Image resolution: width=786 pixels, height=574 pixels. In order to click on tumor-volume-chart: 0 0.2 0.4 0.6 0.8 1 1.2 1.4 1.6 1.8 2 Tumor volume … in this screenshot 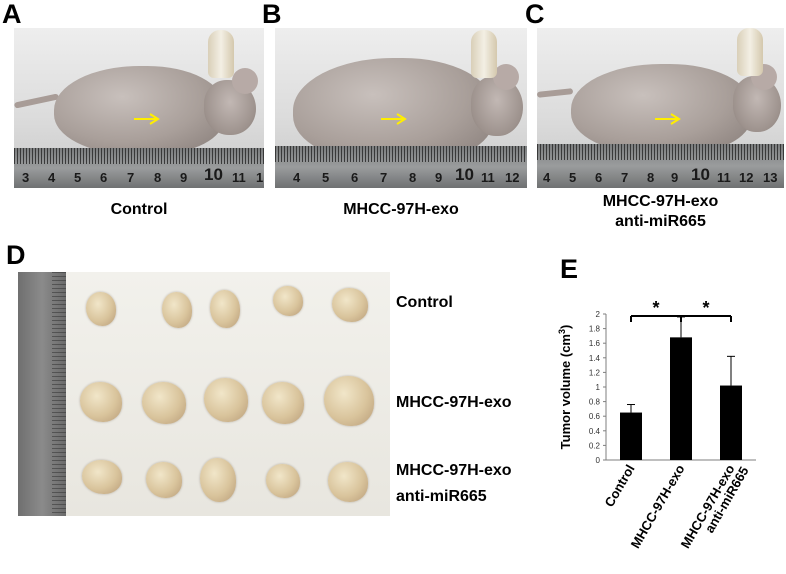, I will do `click(656, 424)`.